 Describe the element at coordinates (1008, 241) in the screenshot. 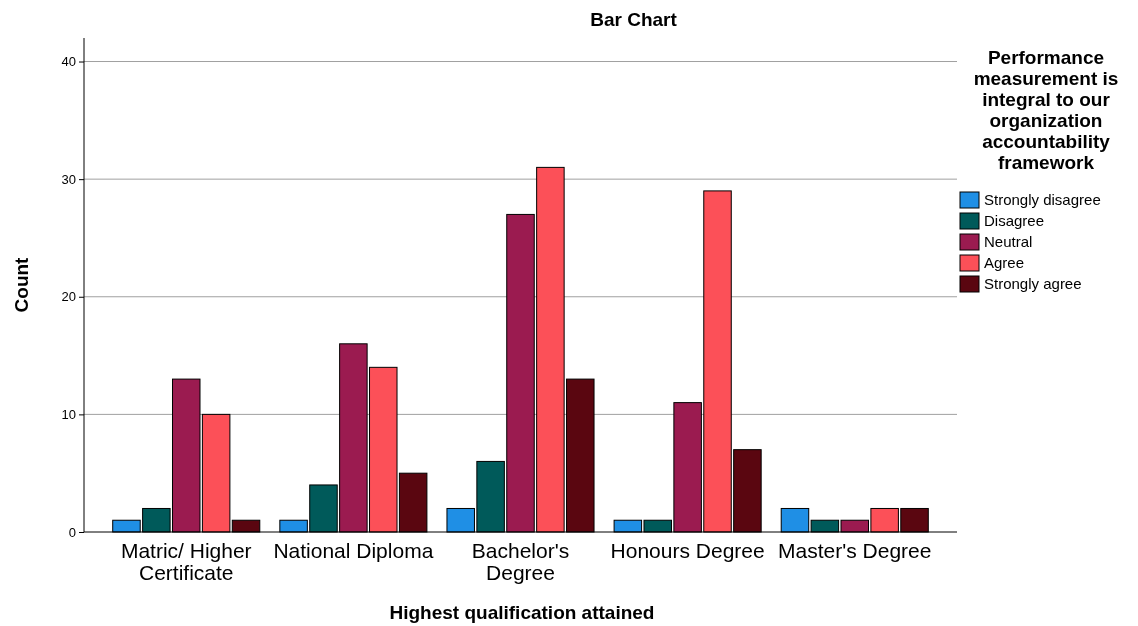

I see `legend-label: Neutral` at that location.